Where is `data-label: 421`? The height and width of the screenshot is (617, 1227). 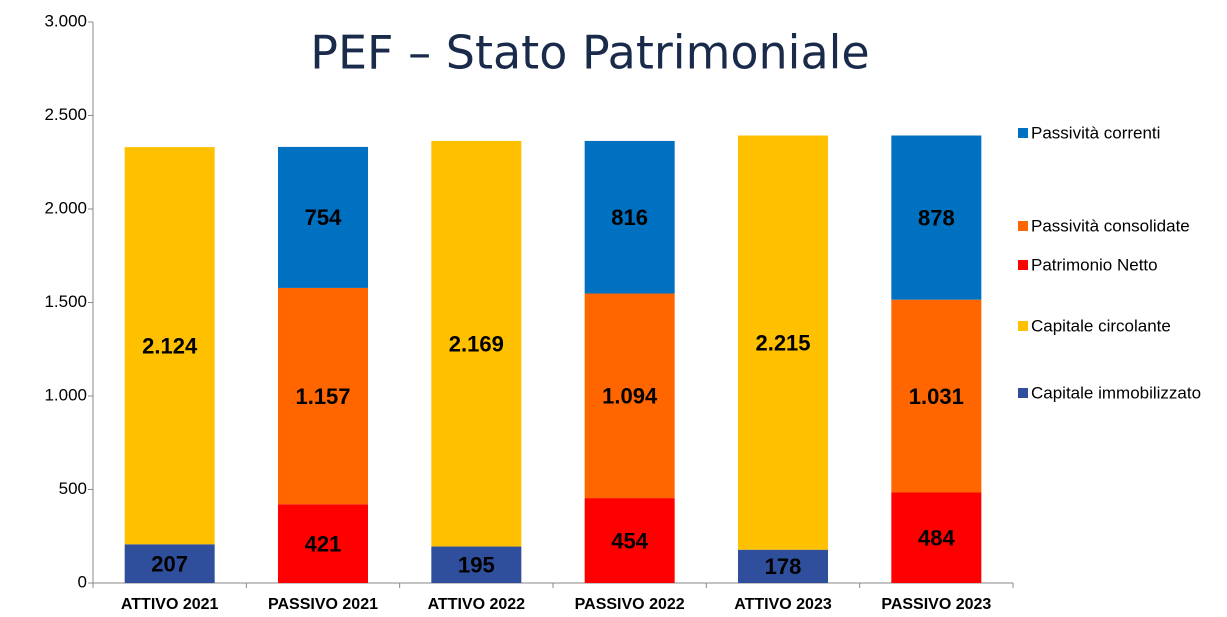 data-label: 421 is located at coordinates (323, 543).